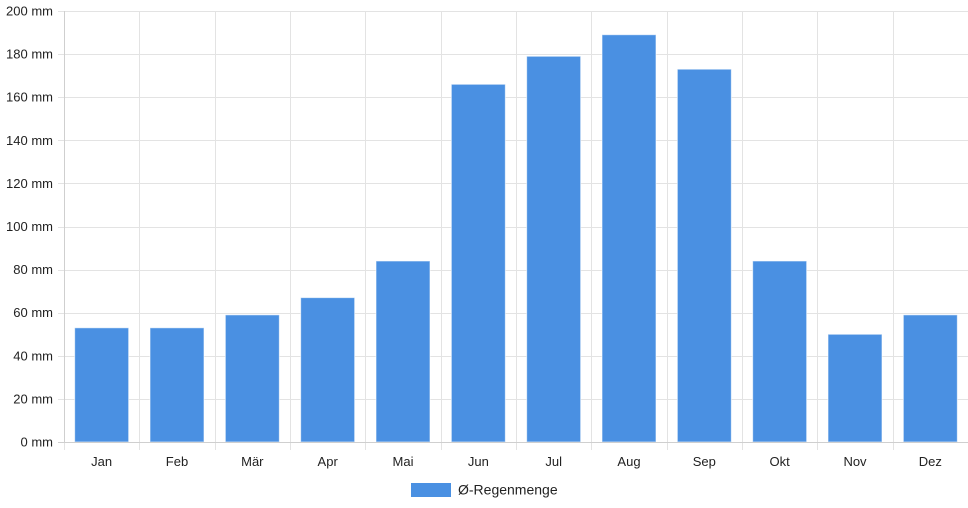 This screenshot has height=508, width=968. Describe the element at coordinates (177, 385) in the screenshot. I see `bar-feb` at that location.